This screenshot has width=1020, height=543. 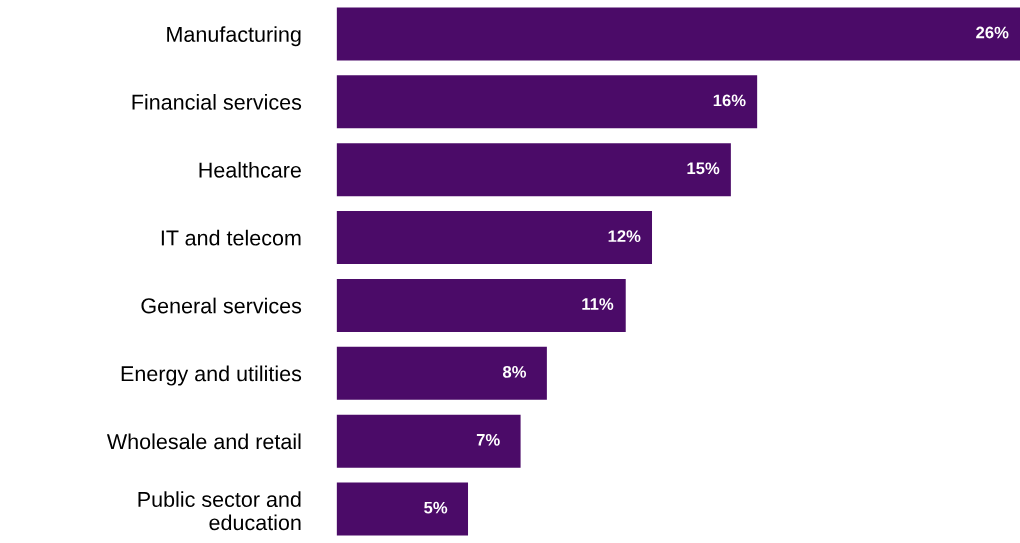 What do you see at coordinates (217, 102) in the screenshot?
I see `y-tick-label: Financial services` at bounding box center [217, 102].